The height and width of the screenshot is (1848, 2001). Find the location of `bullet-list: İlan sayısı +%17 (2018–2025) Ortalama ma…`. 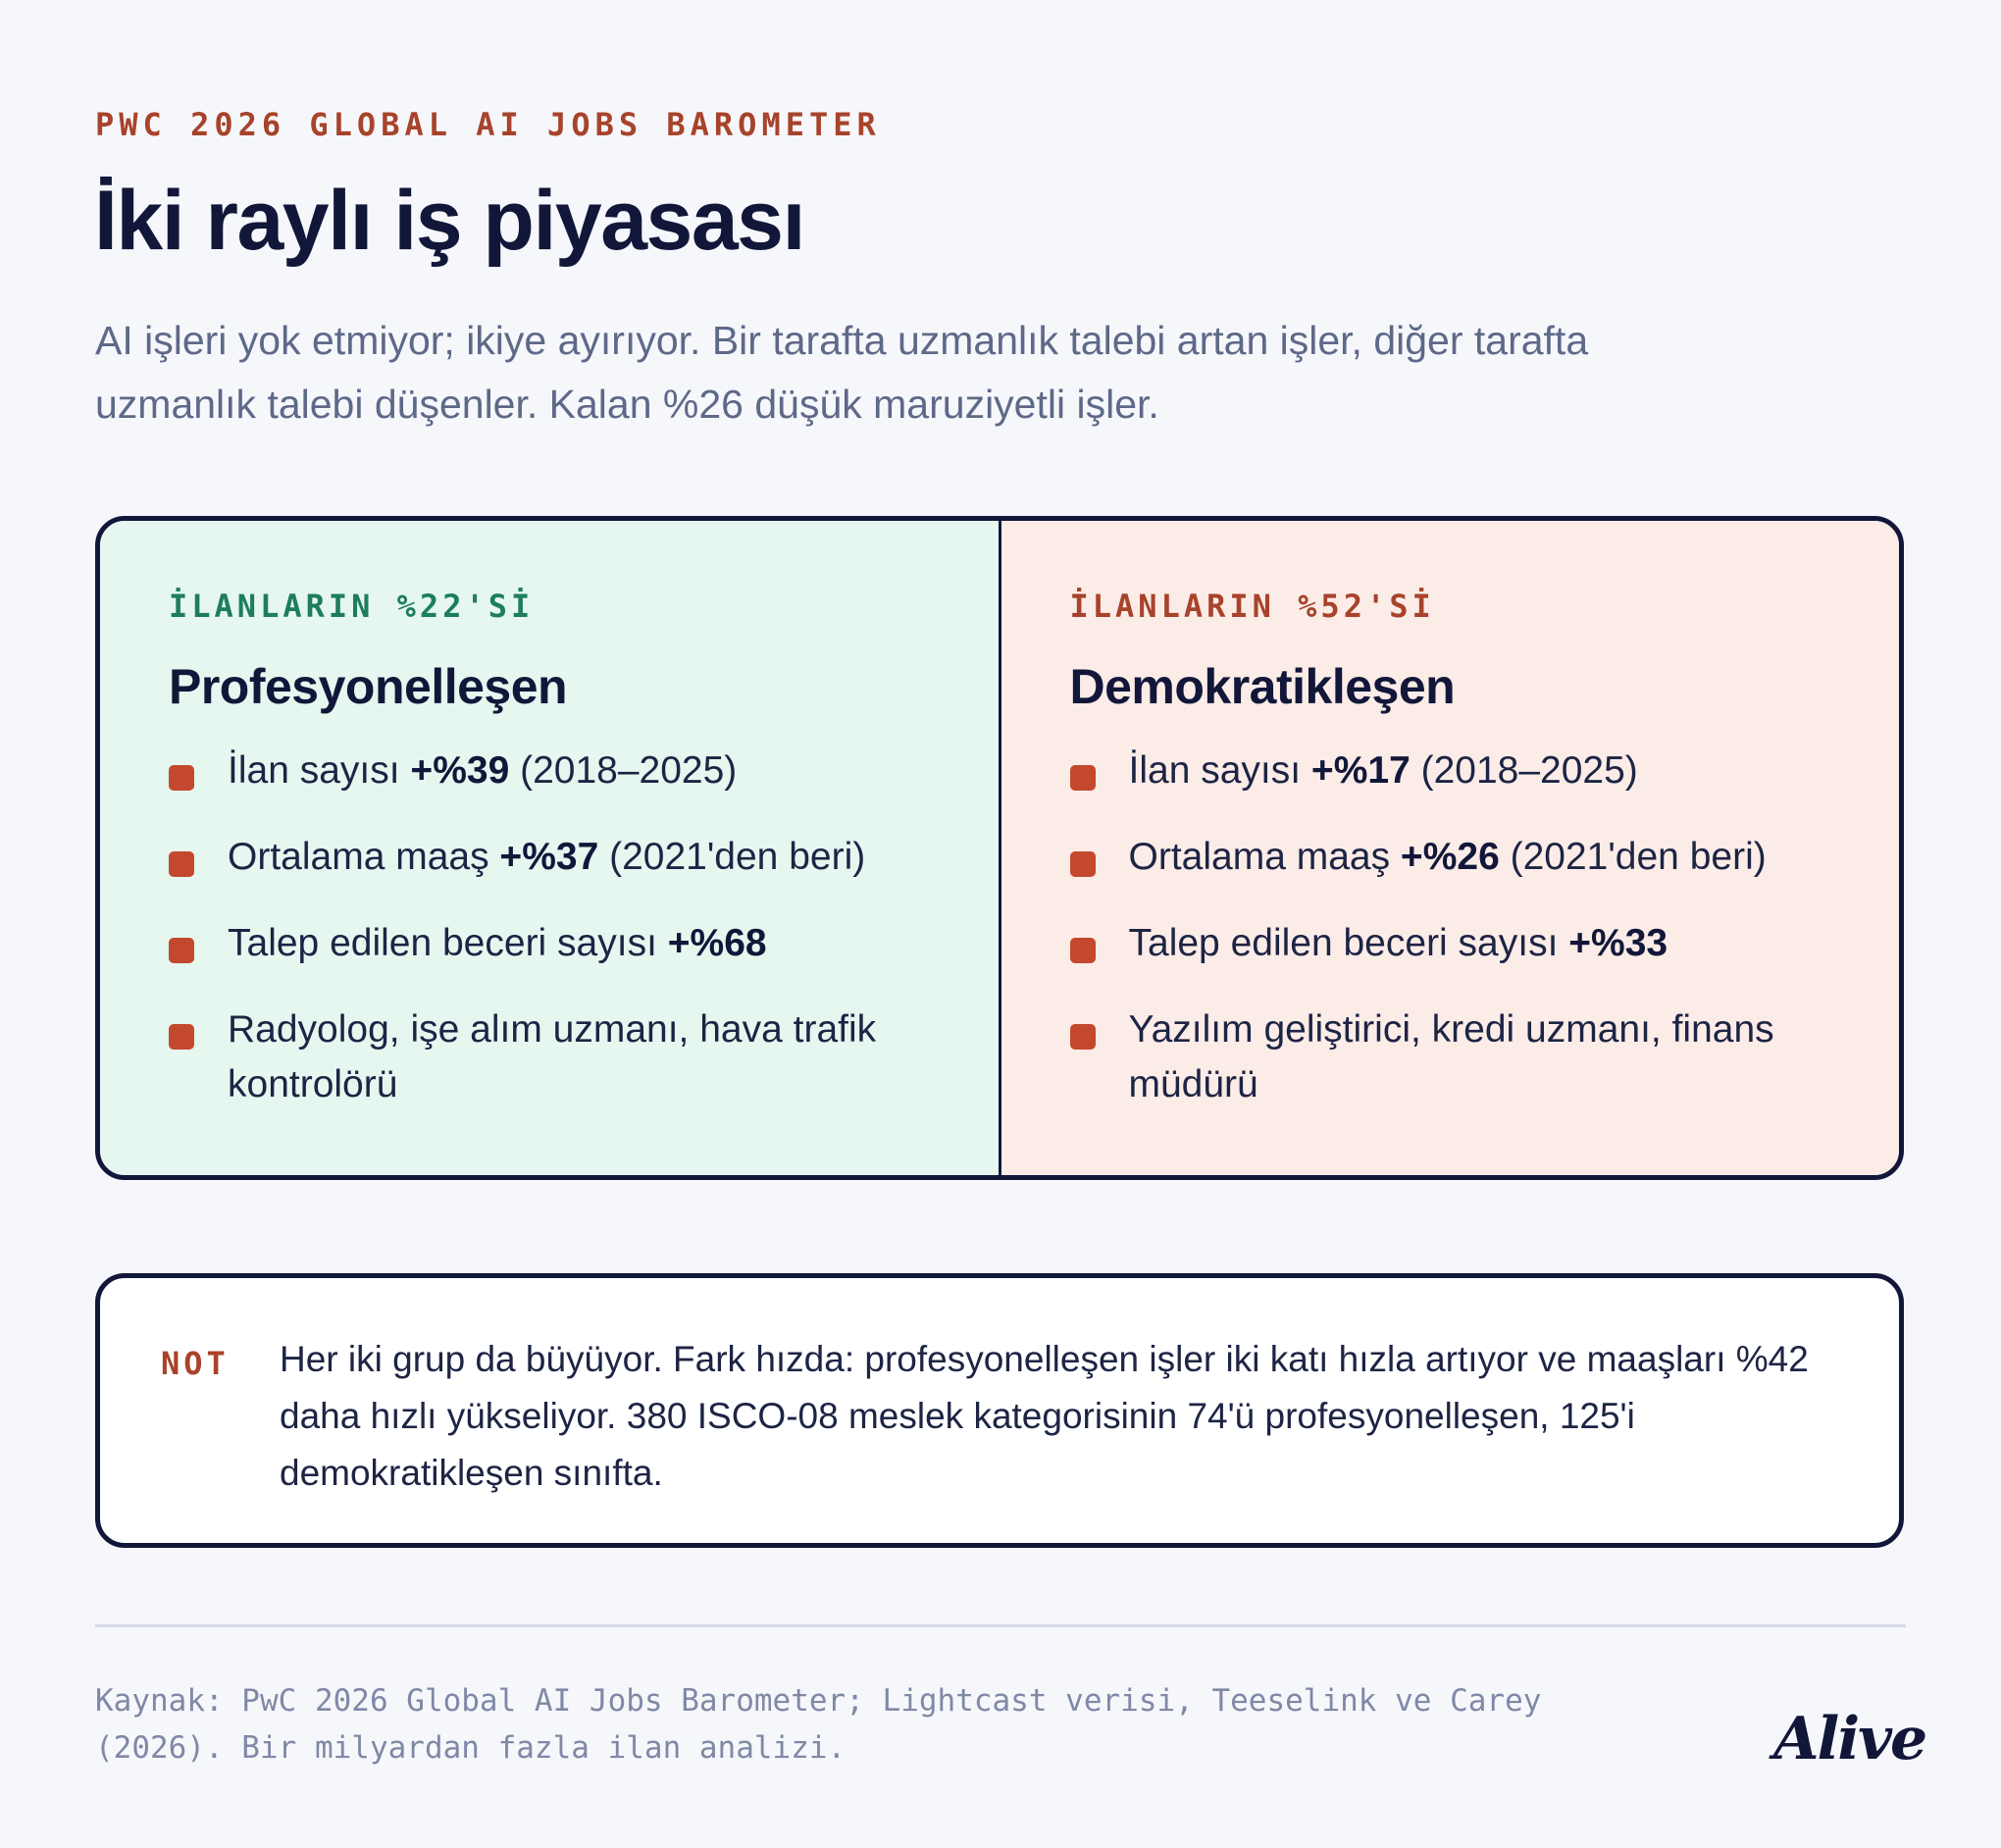

bullet-list: İlan sayısı +%17 (2018–2025) Ortalama ma… is located at coordinates (1455, 928).